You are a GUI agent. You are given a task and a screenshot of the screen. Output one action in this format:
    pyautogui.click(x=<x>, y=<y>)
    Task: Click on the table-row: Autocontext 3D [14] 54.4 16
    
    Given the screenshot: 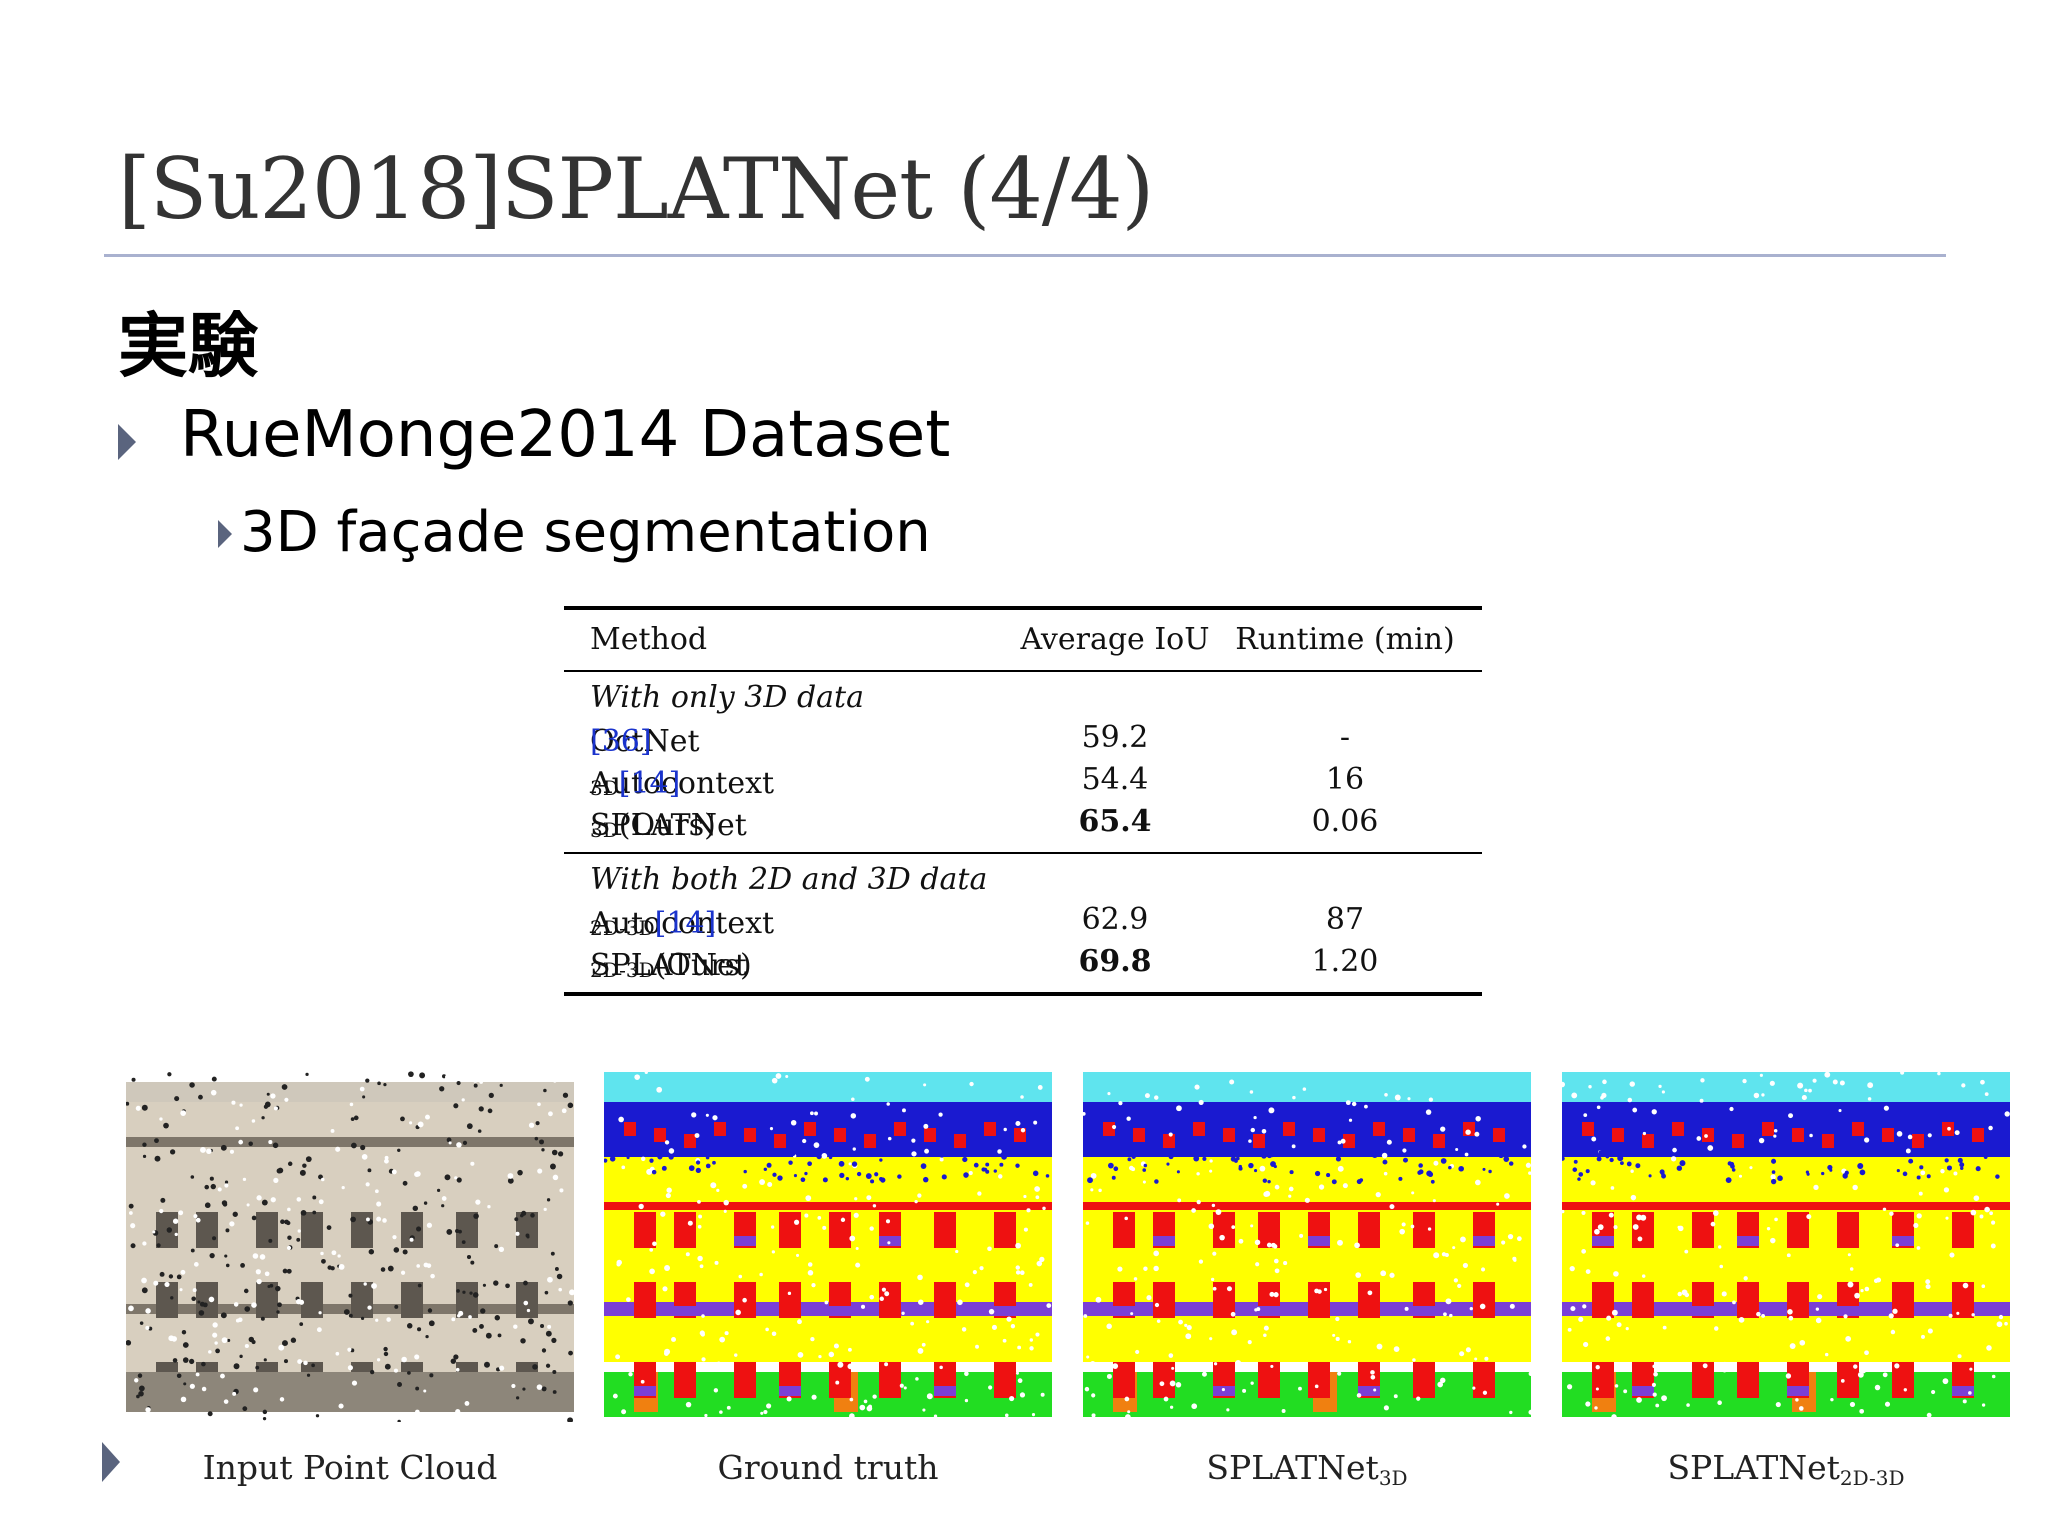 What is the action you would take?
    pyautogui.click(x=1023, y=779)
    